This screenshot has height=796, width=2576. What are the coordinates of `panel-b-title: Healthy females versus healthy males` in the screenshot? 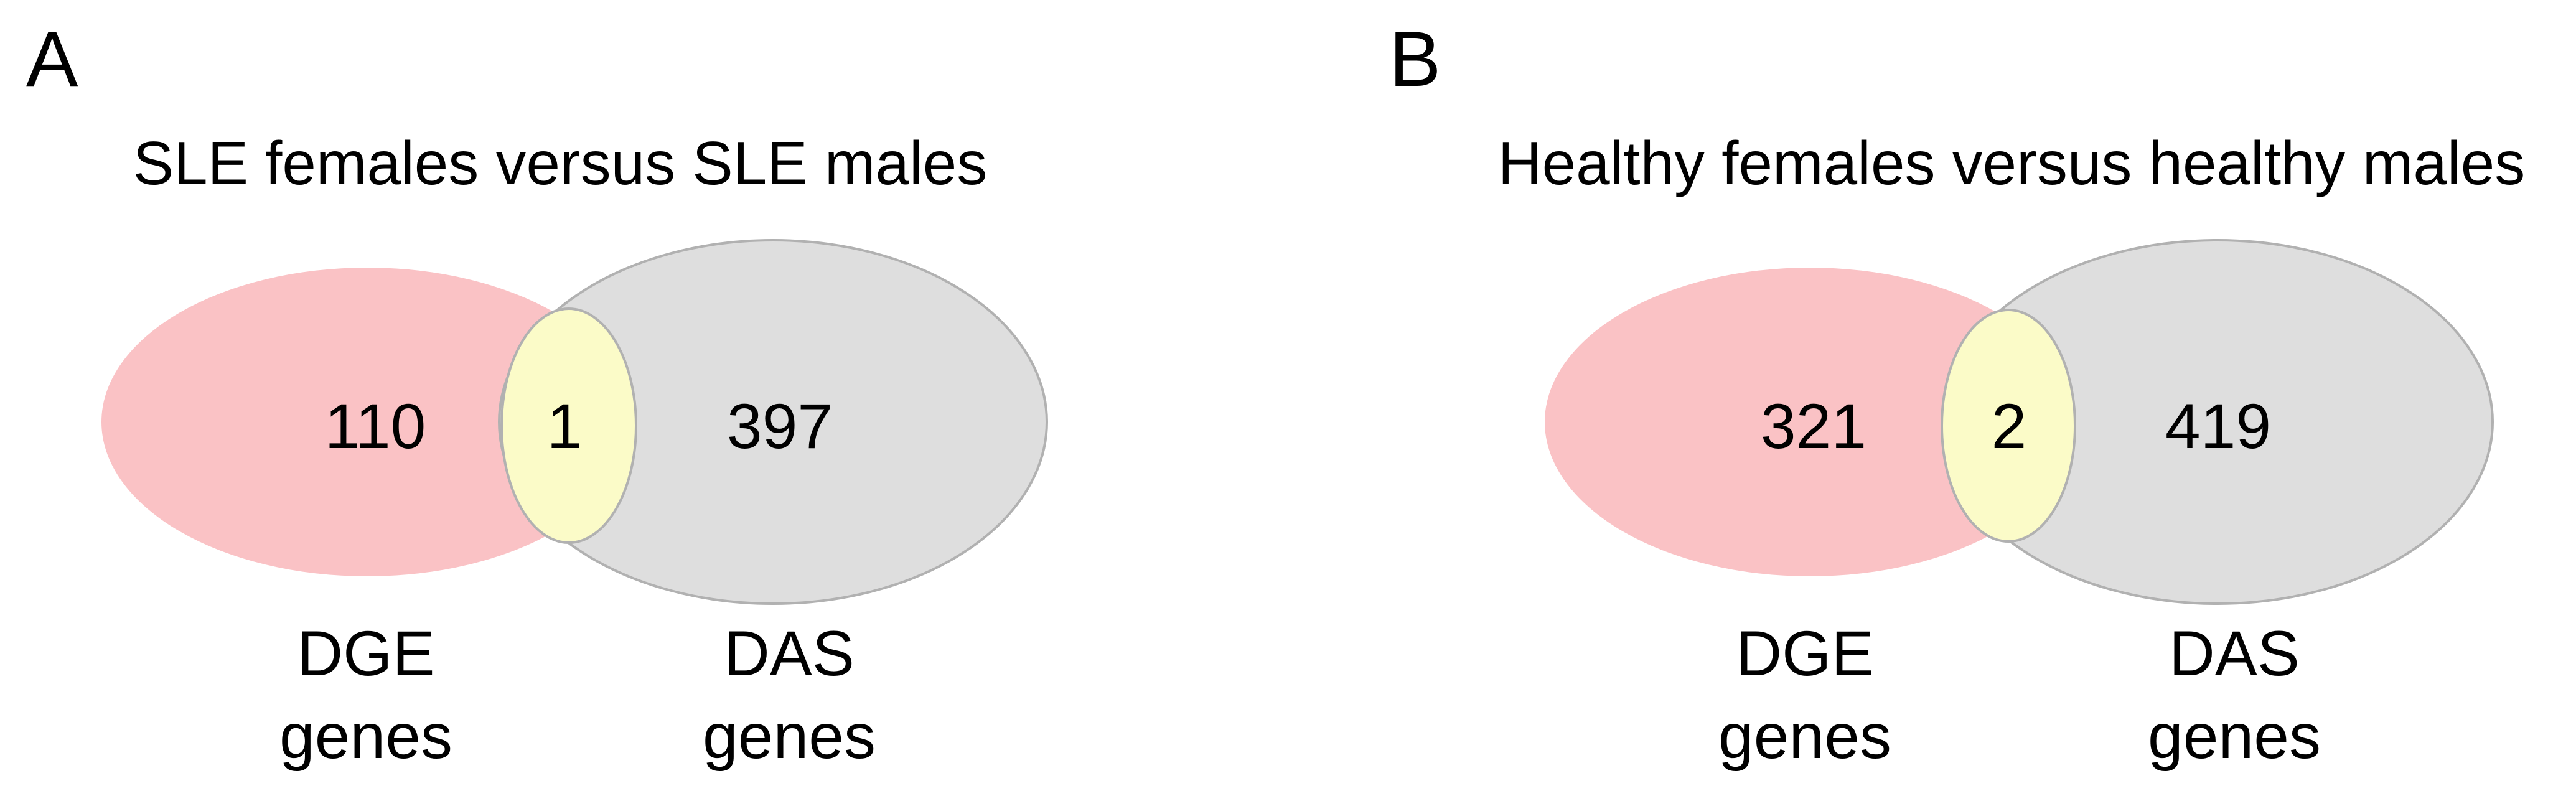 It's located at (2011, 163).